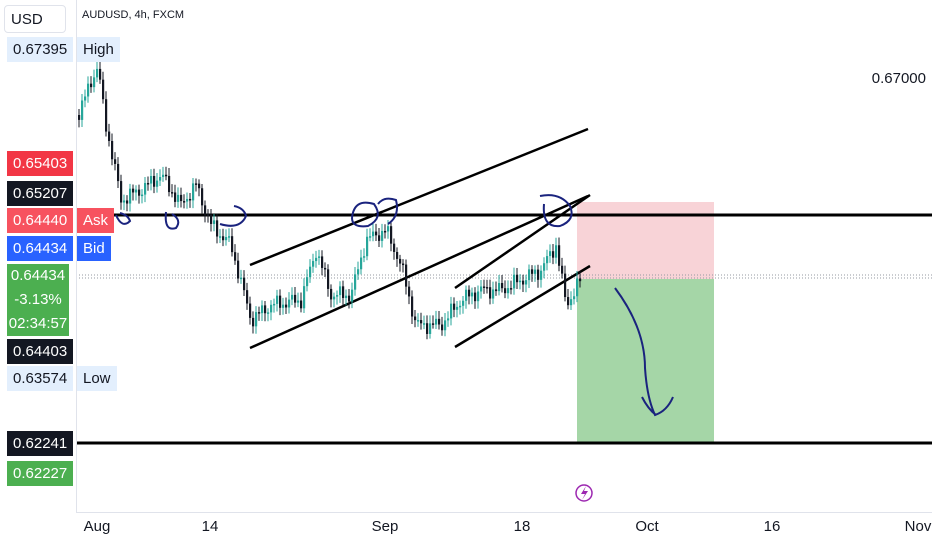 The image size is (932, 551). Describe the element at coordinates (40, 443) in the screenshot. I see `target-price-tag: 0.62241` at that location.